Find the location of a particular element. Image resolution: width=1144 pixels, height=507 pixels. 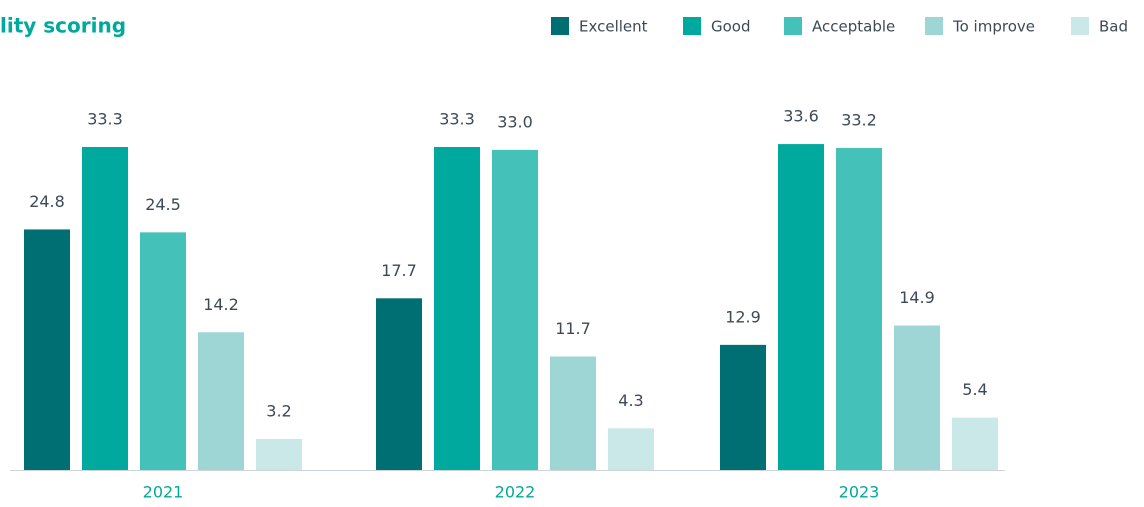

x-tick-label: 2021 is located at coordinates (163, 492).